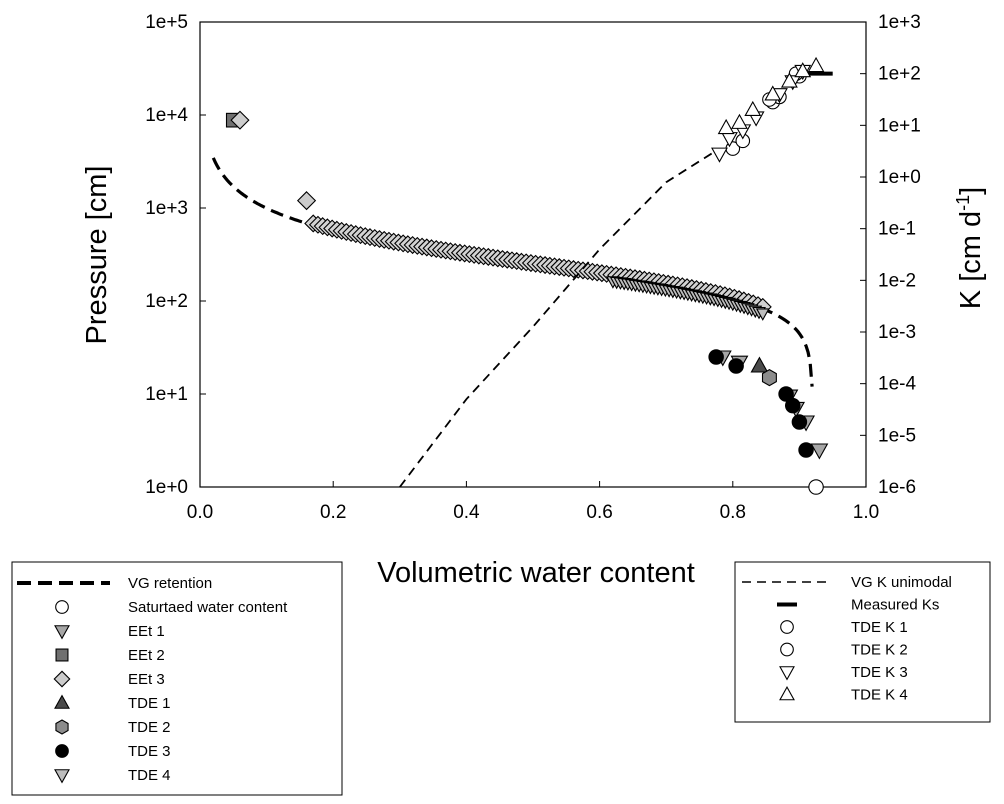 The height and width of the screenshot is (804, 1004). Describe the element at coordinates (719, 155) in the screenshot. I see `tde-k-3-point` at that location.